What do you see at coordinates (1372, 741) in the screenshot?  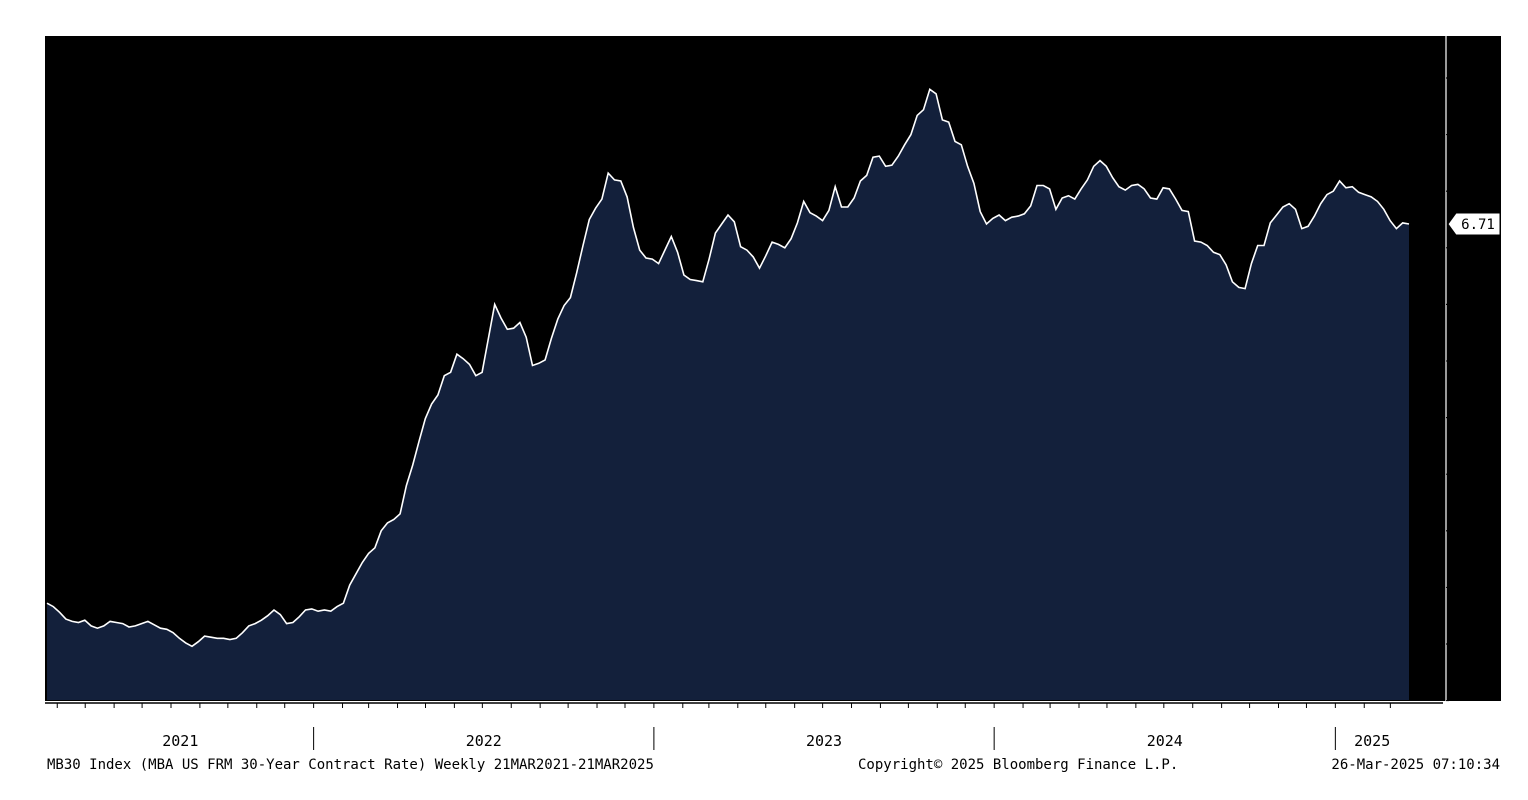 I see `year-label: 2025` at bounding box center [1372, 741].